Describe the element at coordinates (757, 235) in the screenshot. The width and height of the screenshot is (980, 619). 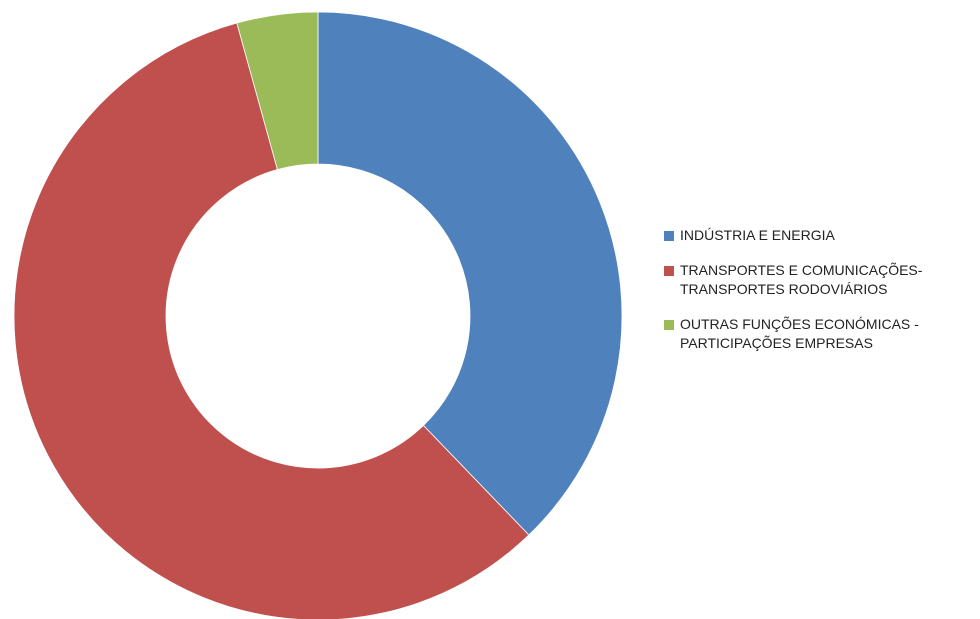
I see `legend-label: INDÚSTRIA E ENERGIA` at that location.